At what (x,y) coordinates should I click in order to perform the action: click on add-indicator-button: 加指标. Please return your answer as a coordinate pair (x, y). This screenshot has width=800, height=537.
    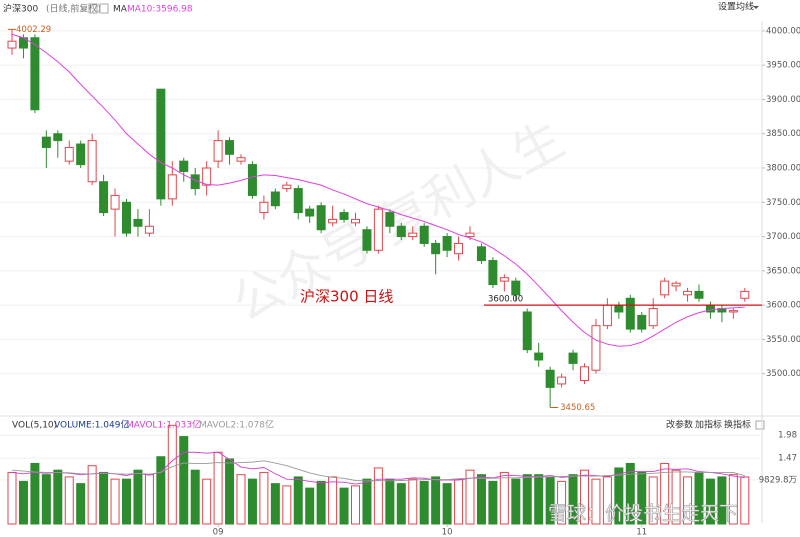
    Looking at the image, I should click on (708, 425).